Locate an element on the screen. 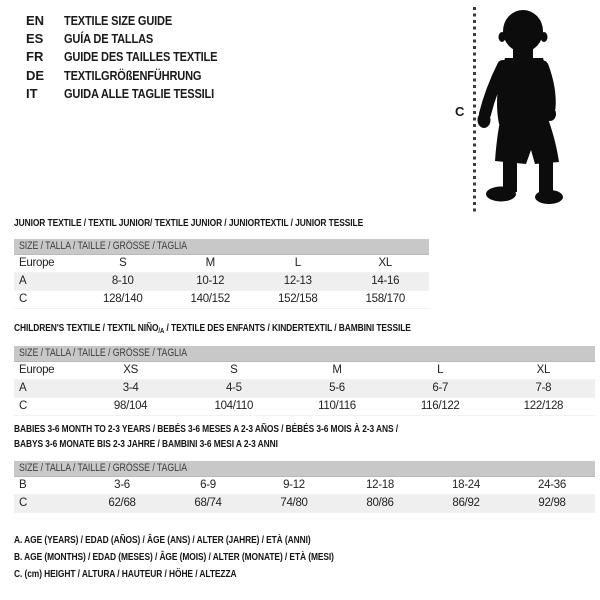 The width and height of the screenshot is (600, 600). table-cell: 116/122 is located at coordinates (440, 406).